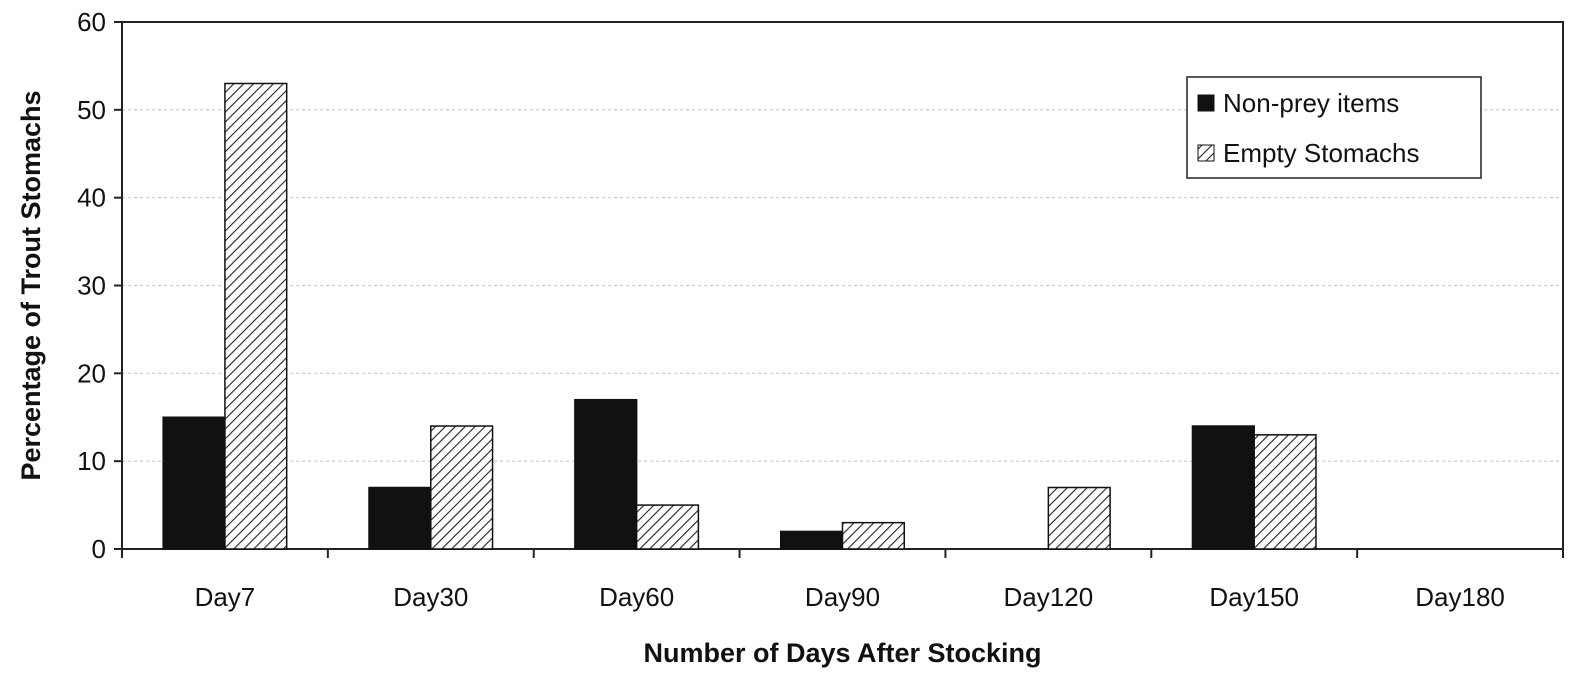 This screenshot has height=675, width=1577. I want to click on y-tick-label: 10, so click(91, 461).